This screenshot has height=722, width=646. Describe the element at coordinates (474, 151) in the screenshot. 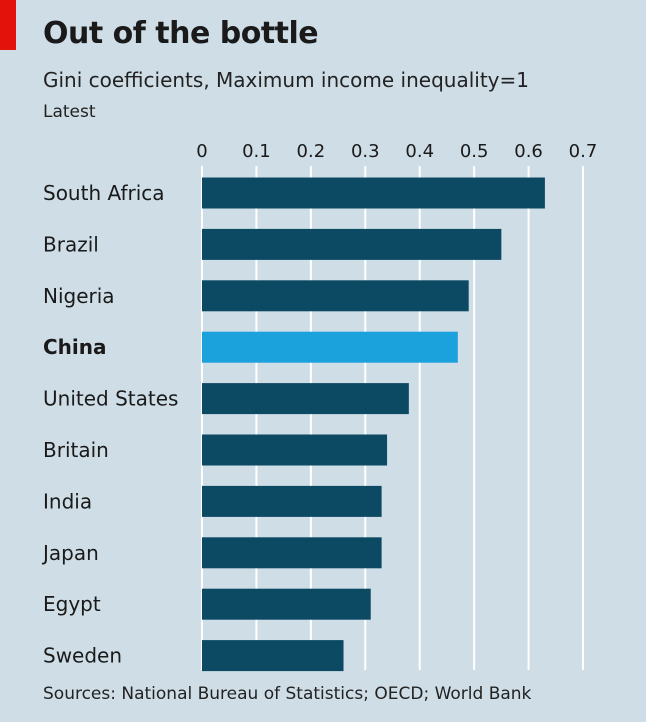

I see `x-tick-label: 0.5` at that location.